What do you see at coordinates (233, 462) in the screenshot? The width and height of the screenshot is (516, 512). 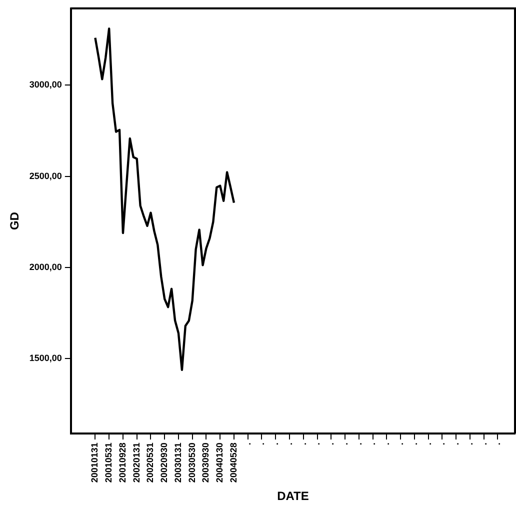 I see `x-tick-label: 20040528` at bounding box center [233, 462].